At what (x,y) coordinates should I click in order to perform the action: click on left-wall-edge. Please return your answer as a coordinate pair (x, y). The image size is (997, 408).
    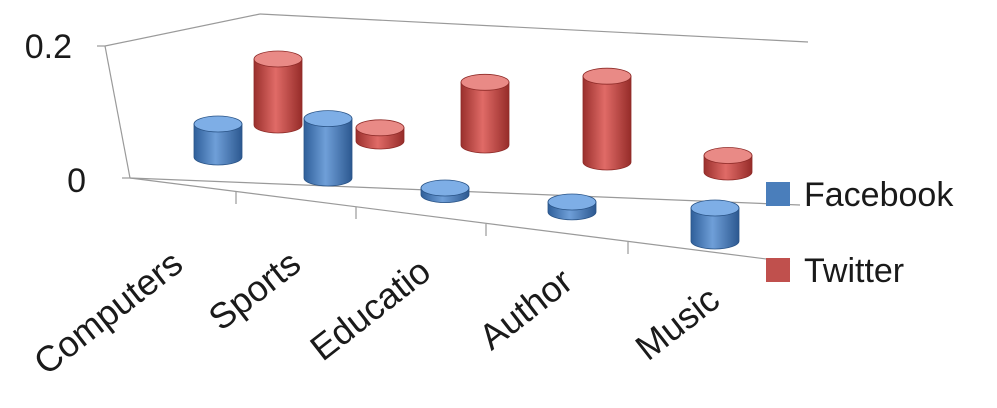
    Looking at the image, I should click on (117, 112).